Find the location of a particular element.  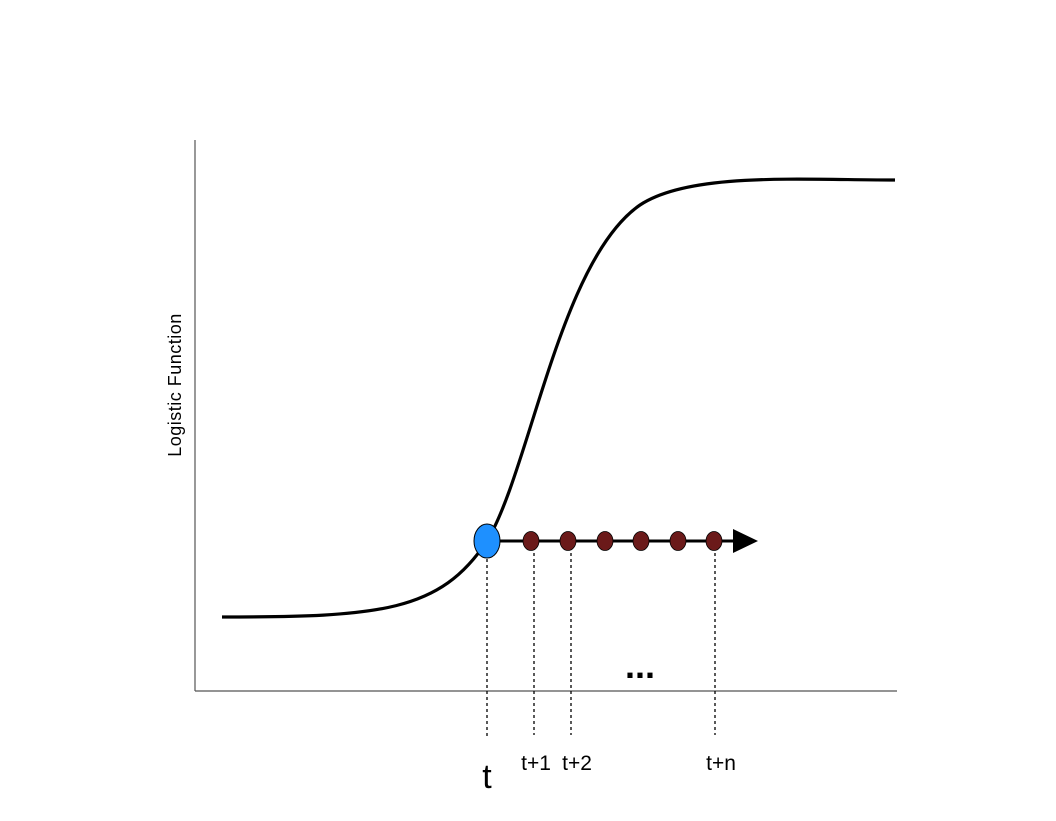

label-t: t is located at coordinates (487, 777).